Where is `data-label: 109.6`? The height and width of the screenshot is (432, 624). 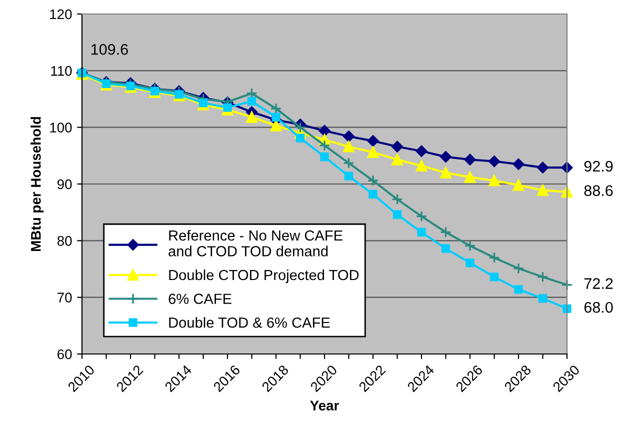 data-label: 109.6 is located at coordinates (110, 49).